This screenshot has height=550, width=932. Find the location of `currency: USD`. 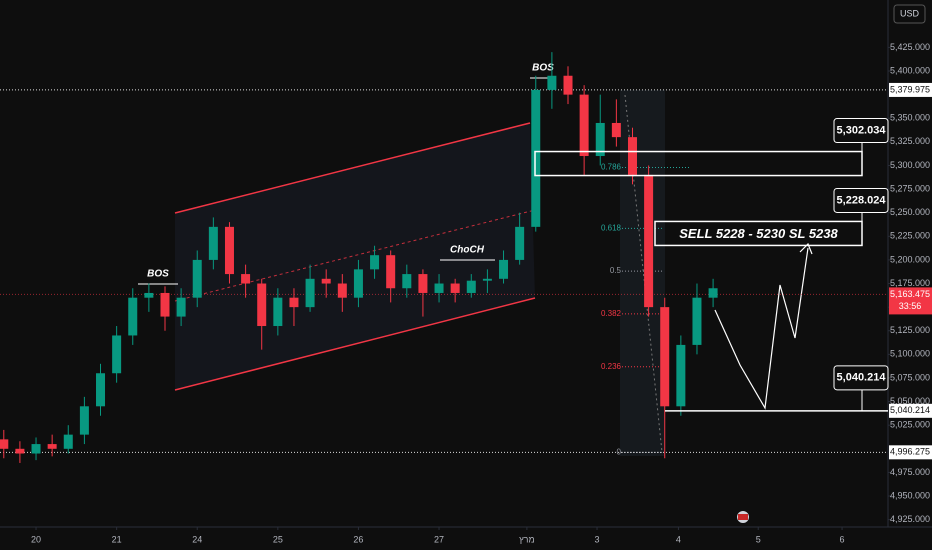

currency: USD is located at coordinates (910, 13).